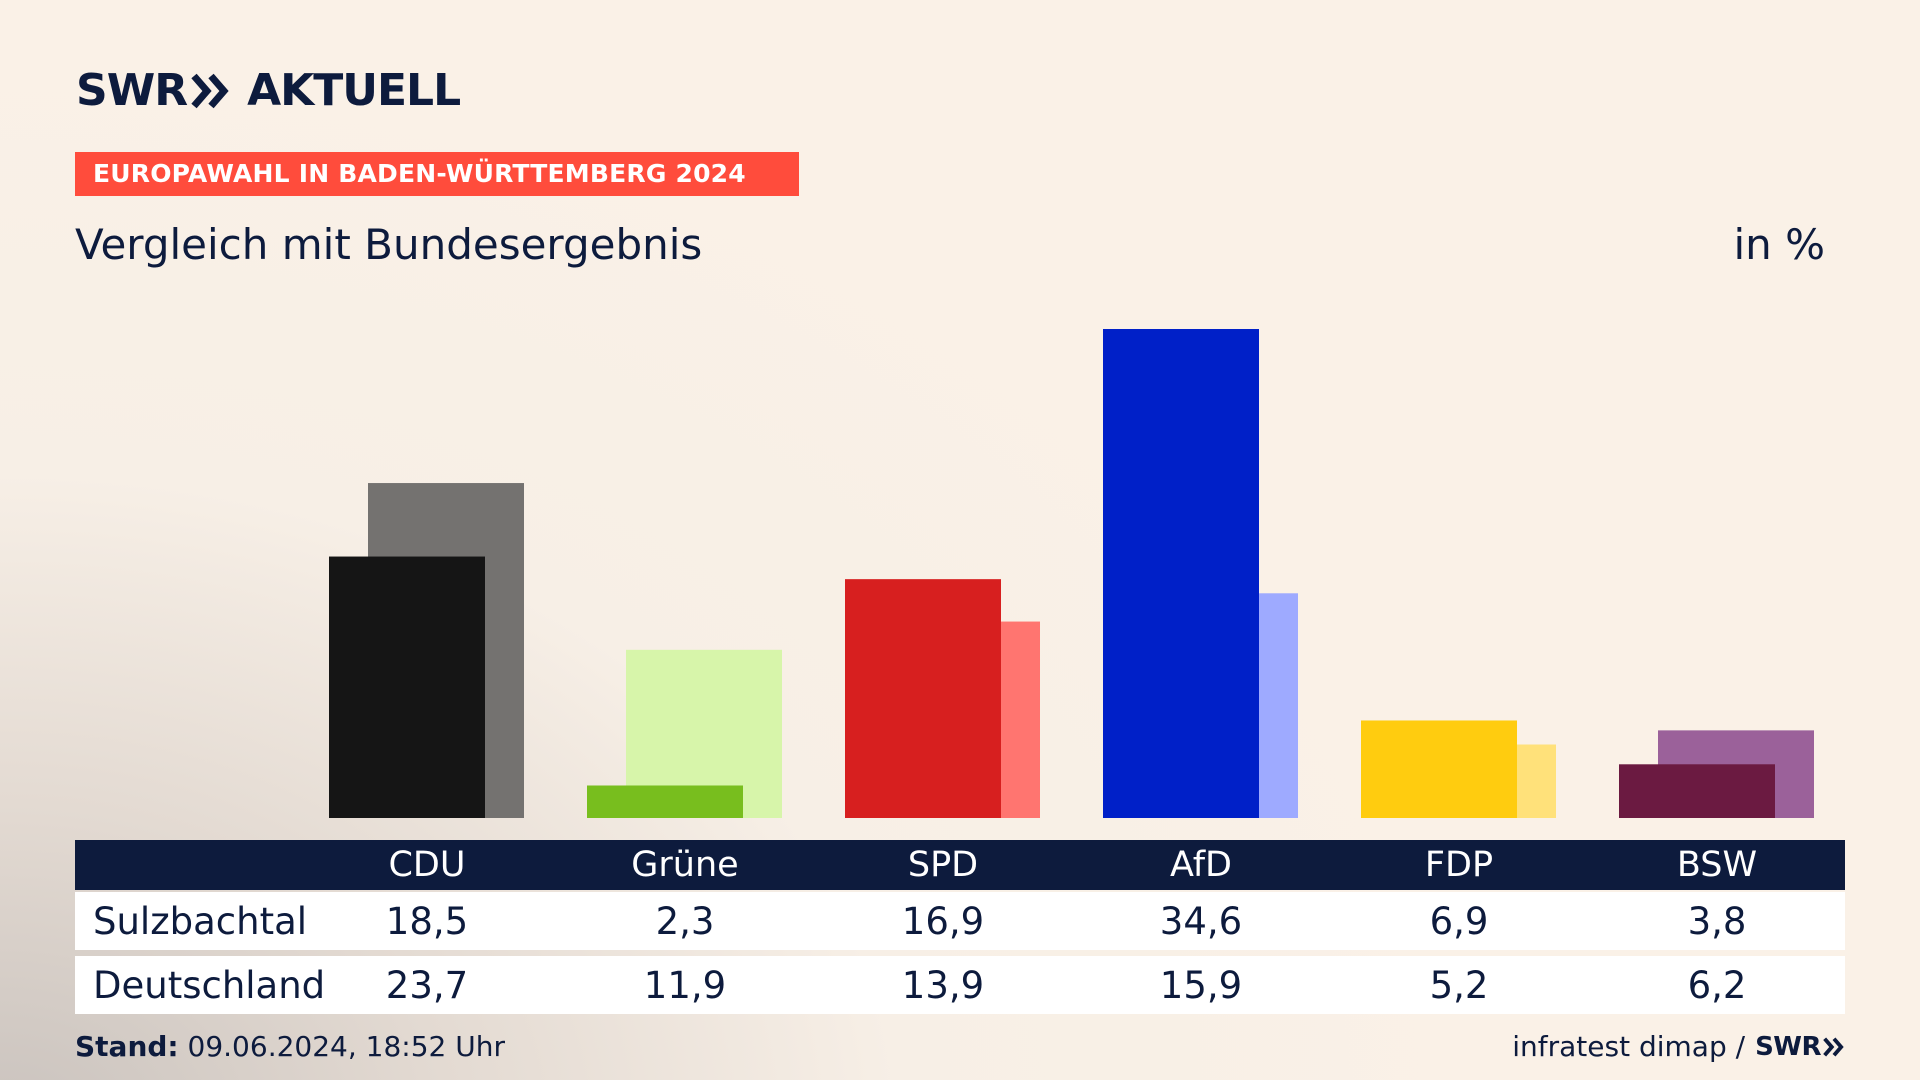  I want to click on table-cell: 2,3, so click(685, 921).